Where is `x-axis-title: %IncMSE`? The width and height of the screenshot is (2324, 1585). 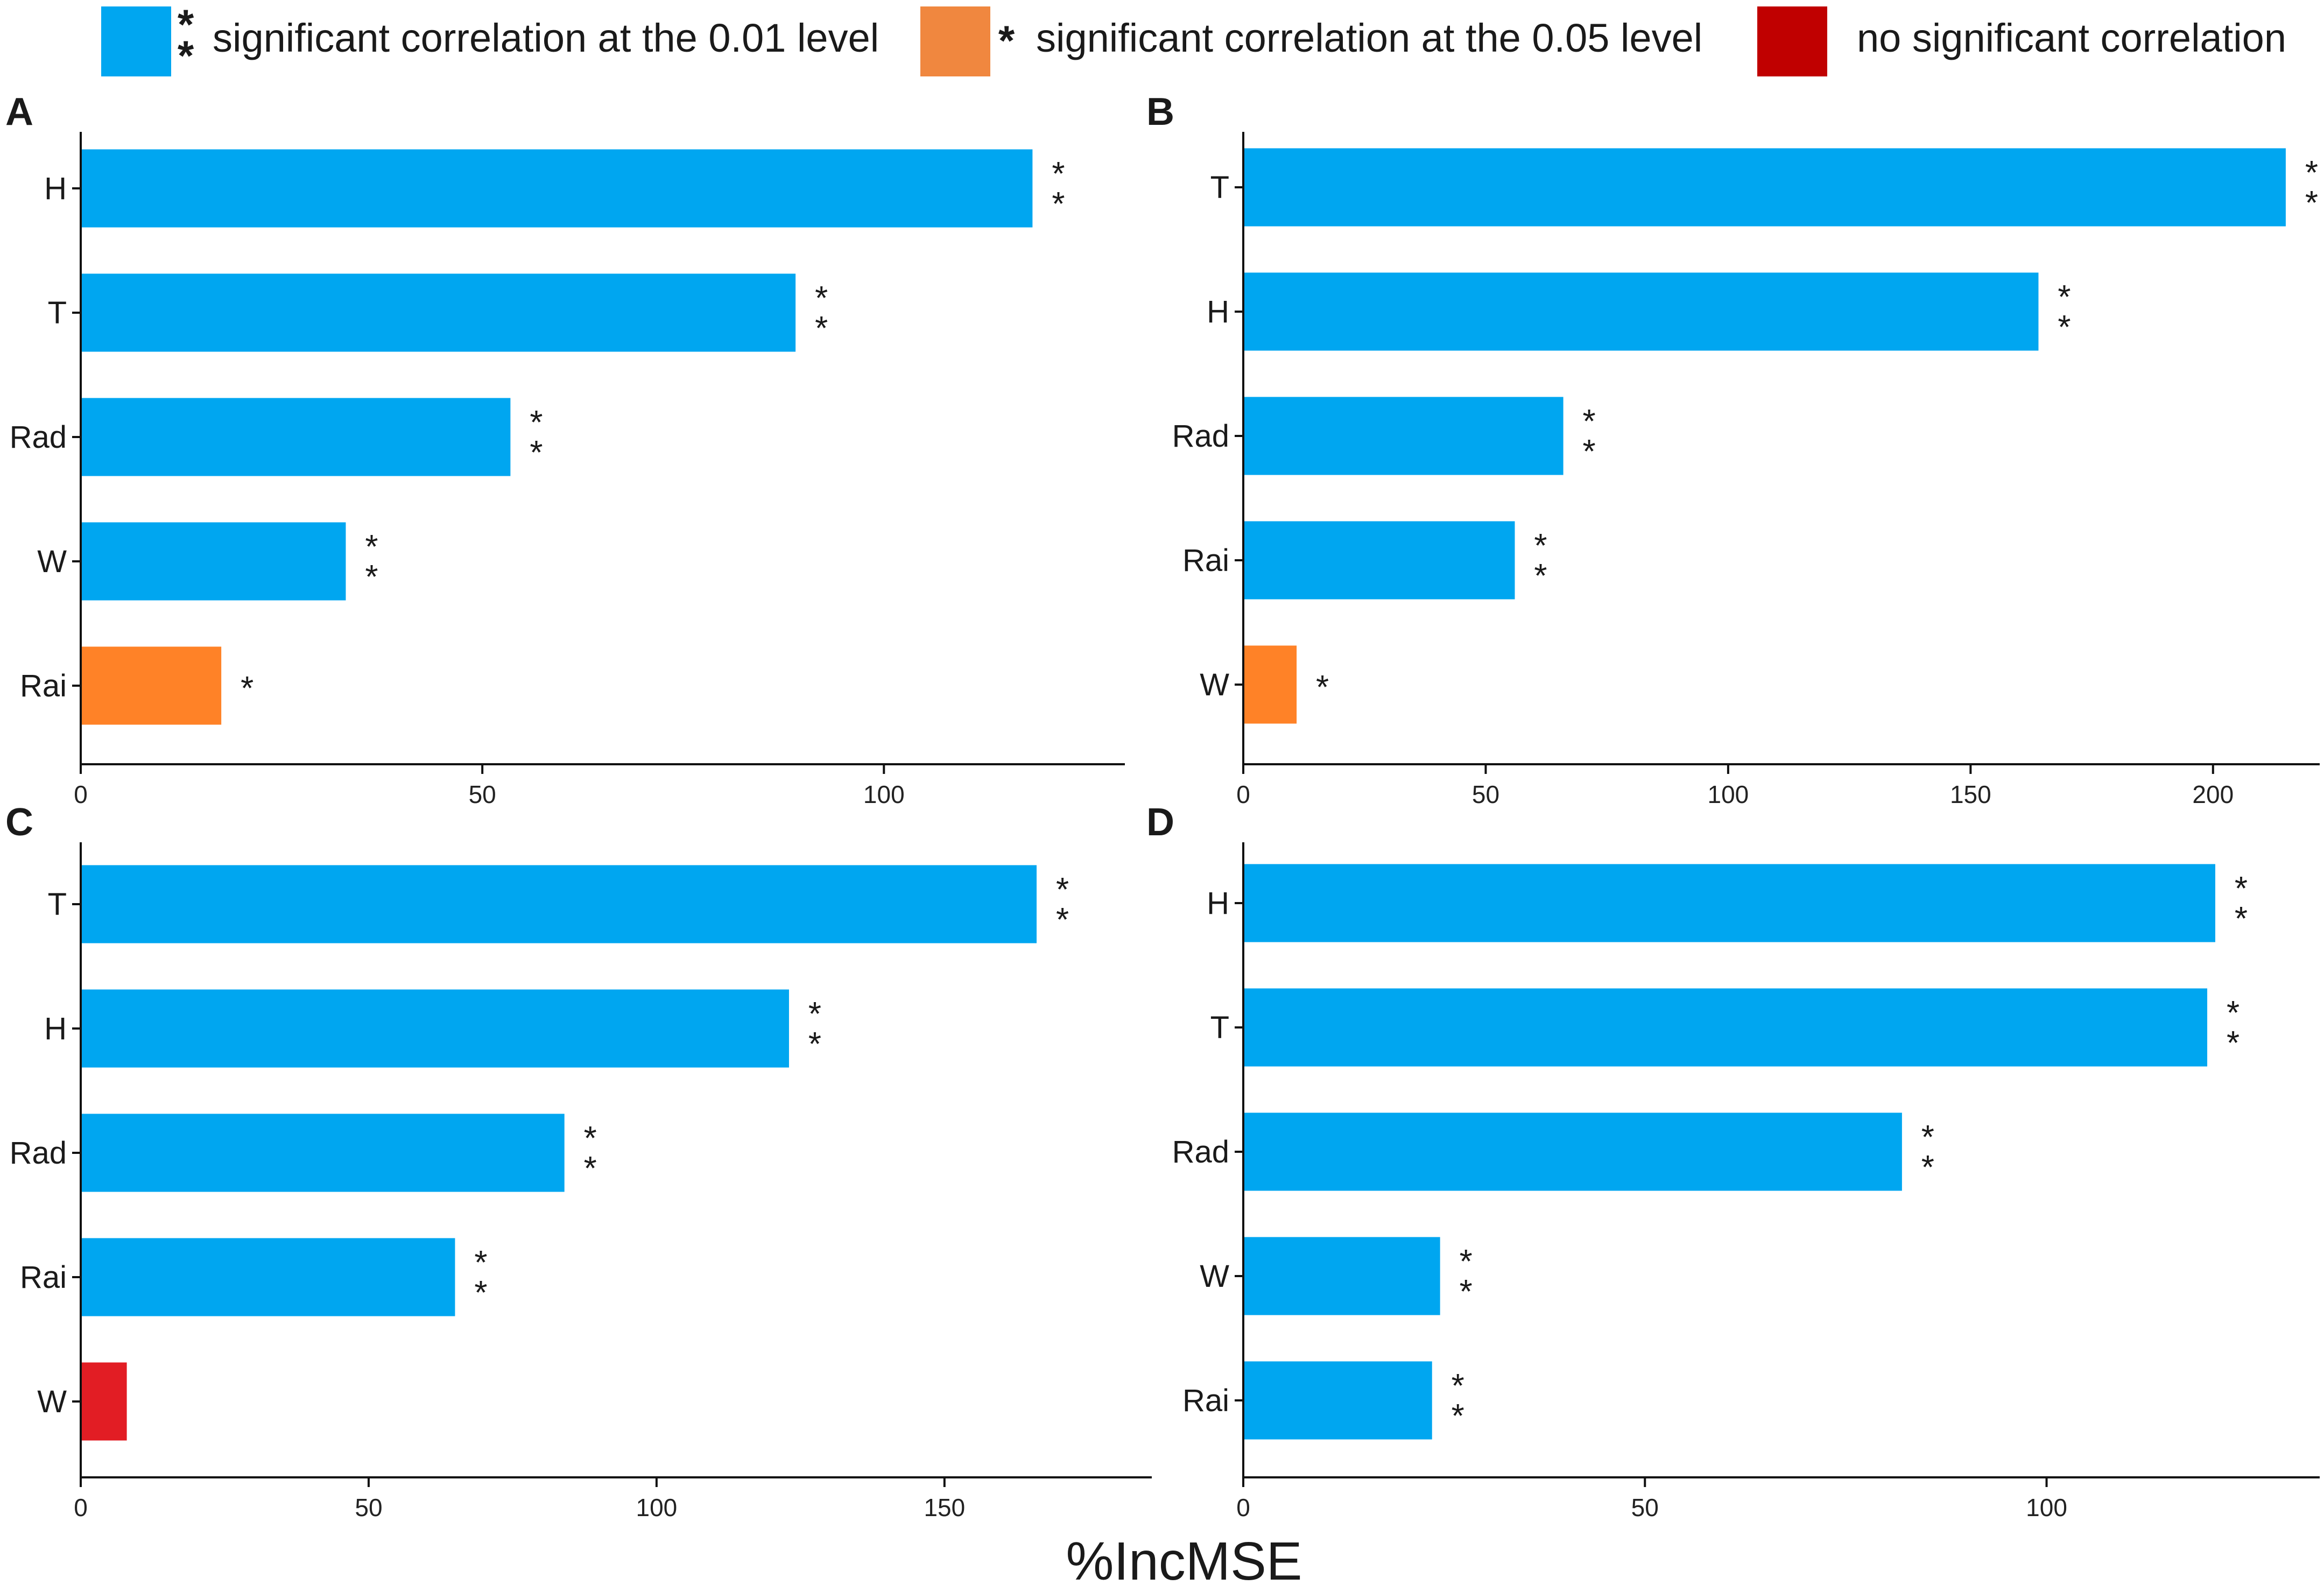
x-axis-title: %IncMSE is located at coordinates (1184, 1558).